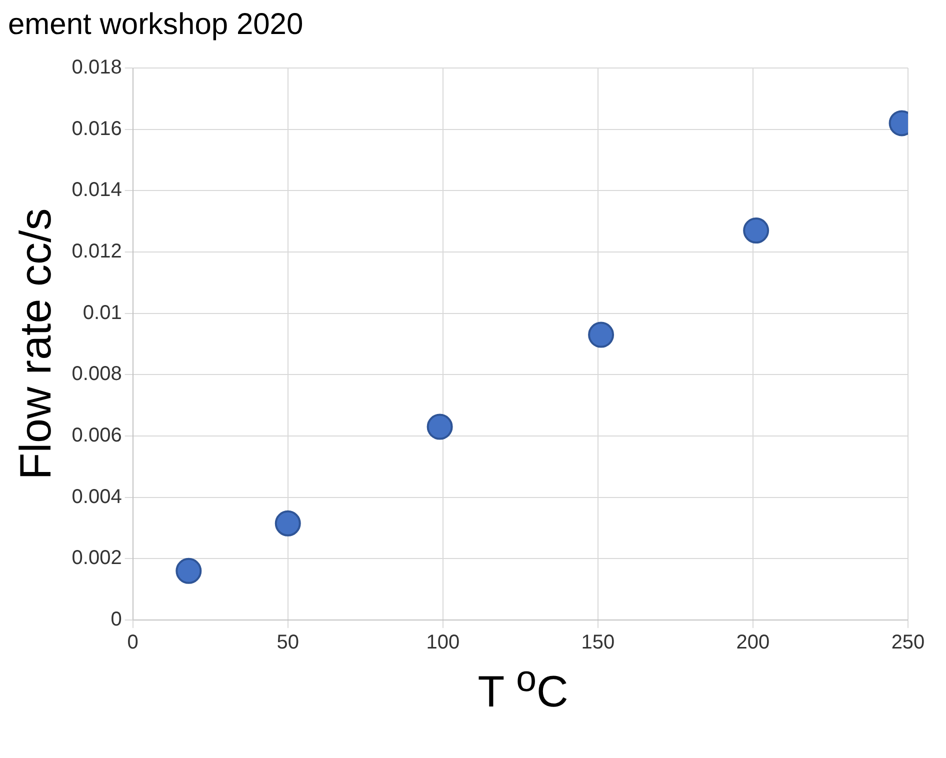  What do you see at coordinates (908, 643) in the screenshot?
I see `x-tick-label: 250` at bounding box center [908, 643].